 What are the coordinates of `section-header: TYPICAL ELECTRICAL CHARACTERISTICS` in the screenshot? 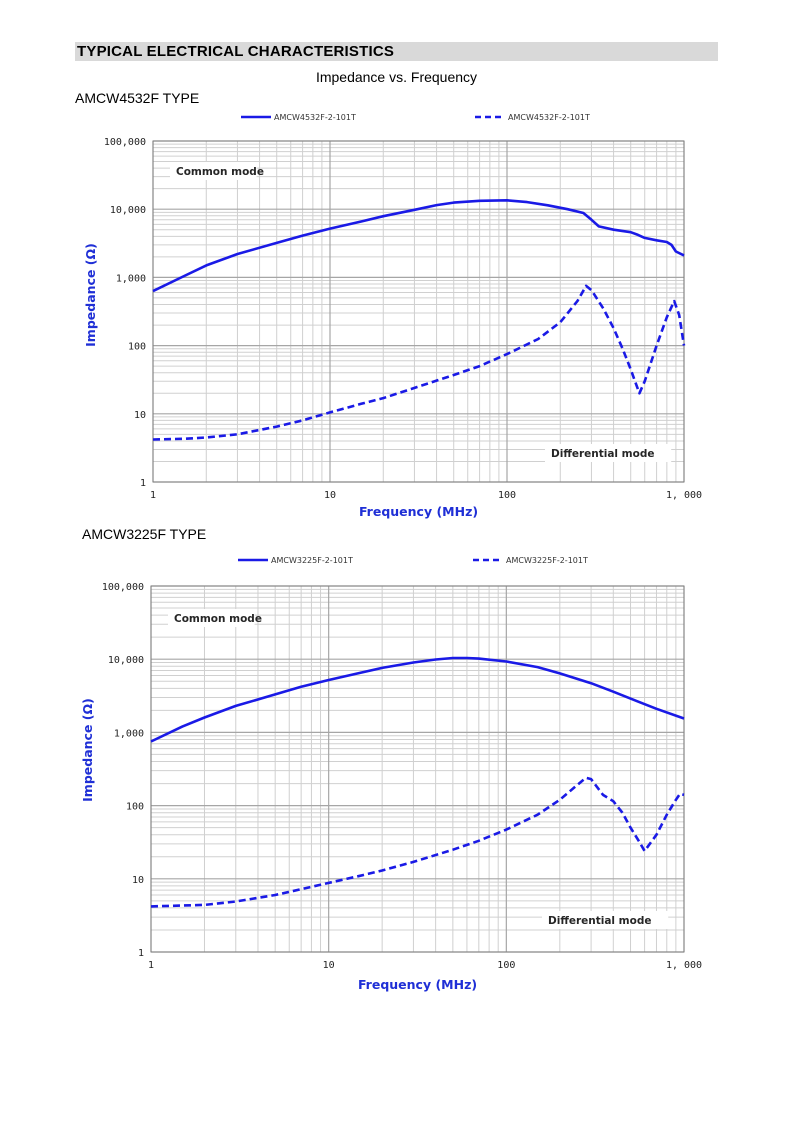 It's located at (396, 51).